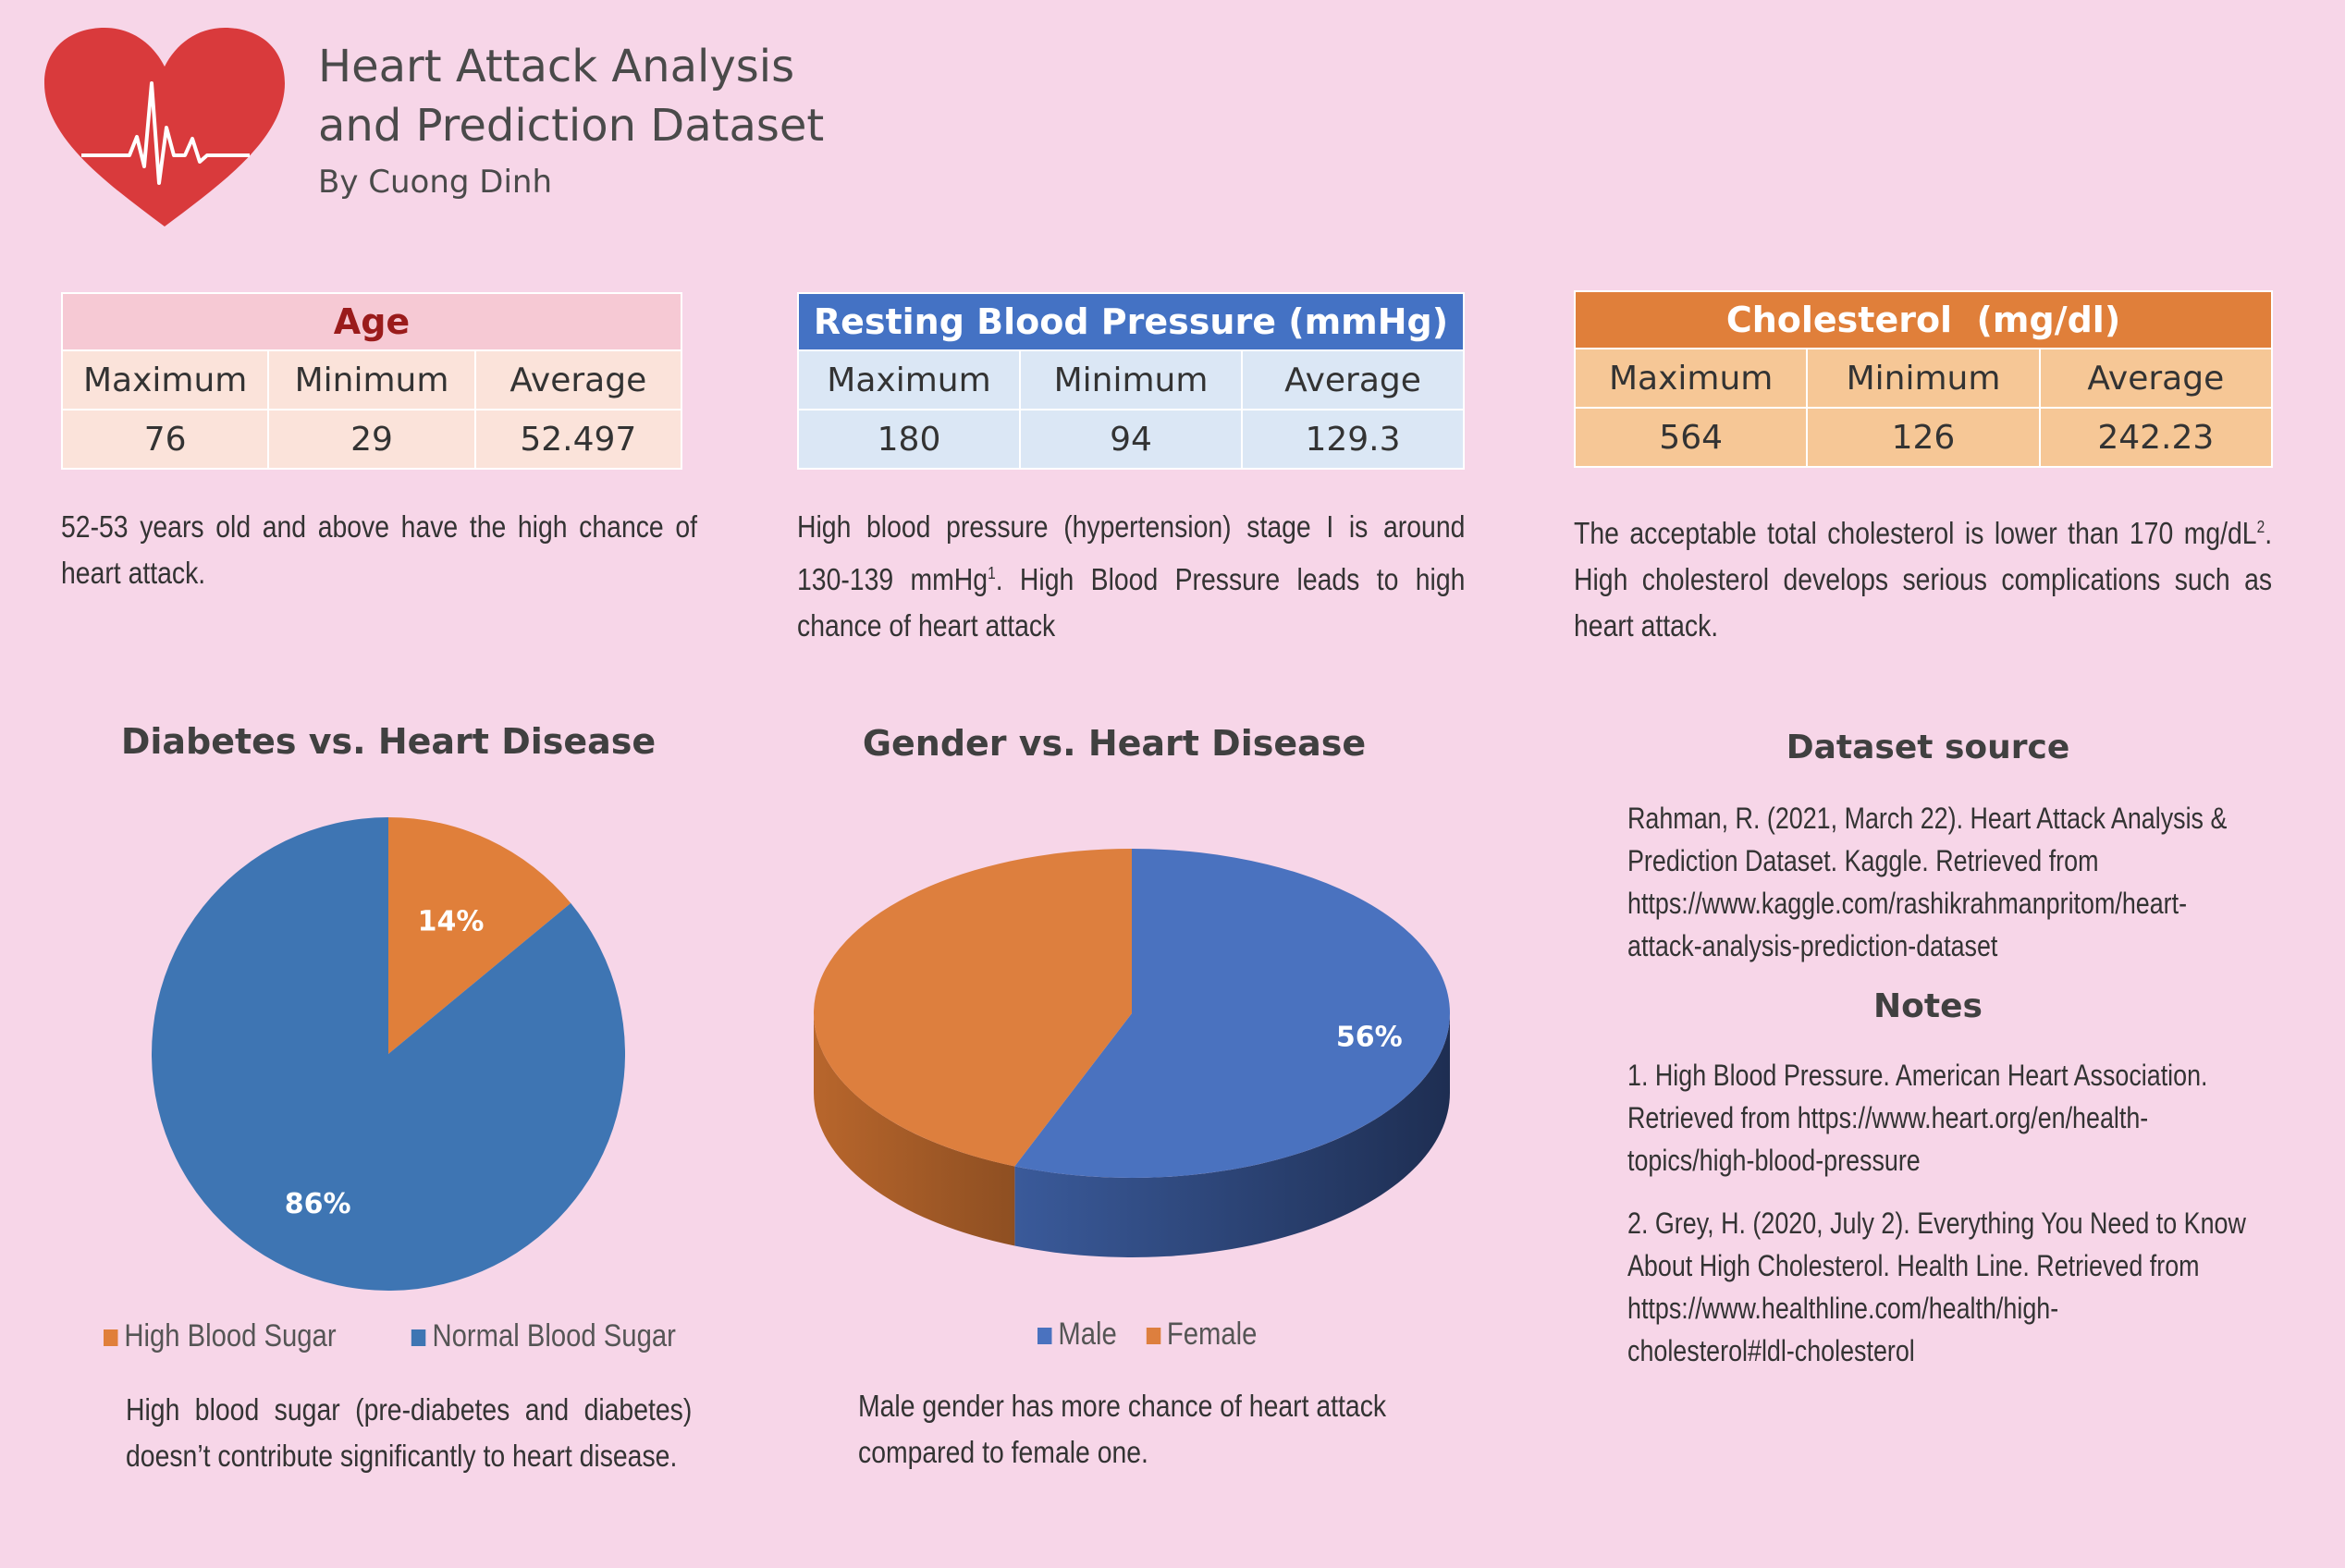 This screenshot has height=1568, width=2345. What do you see at coordinates (556, 66) in the screenshot?
I see `page-title: Heart Attack Analysis` at bounding box center [556, 66].